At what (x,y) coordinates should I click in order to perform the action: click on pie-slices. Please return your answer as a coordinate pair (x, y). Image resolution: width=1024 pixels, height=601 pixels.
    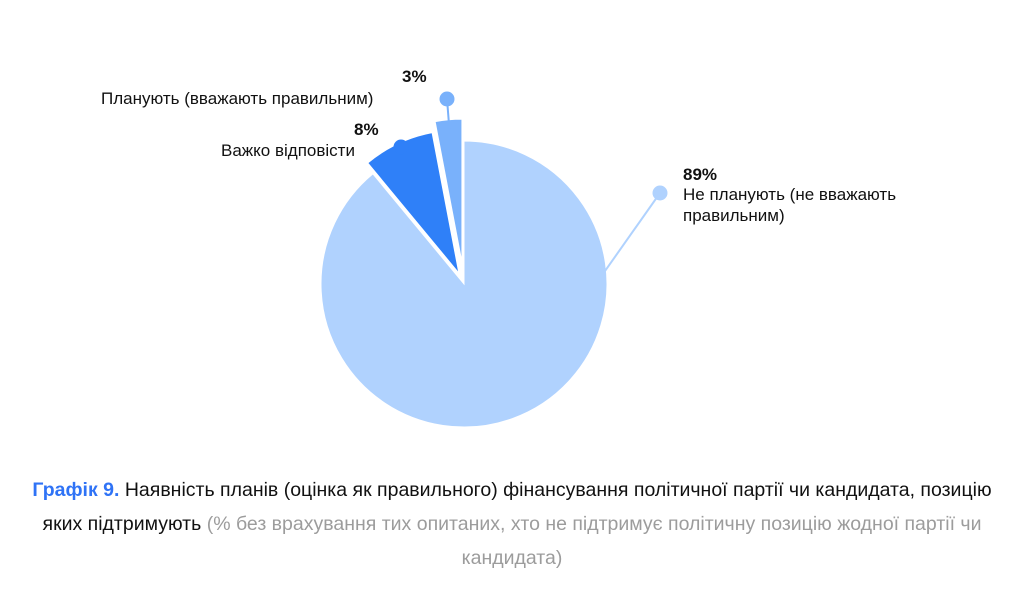
    Looking at the image, I should click on (464, 273).